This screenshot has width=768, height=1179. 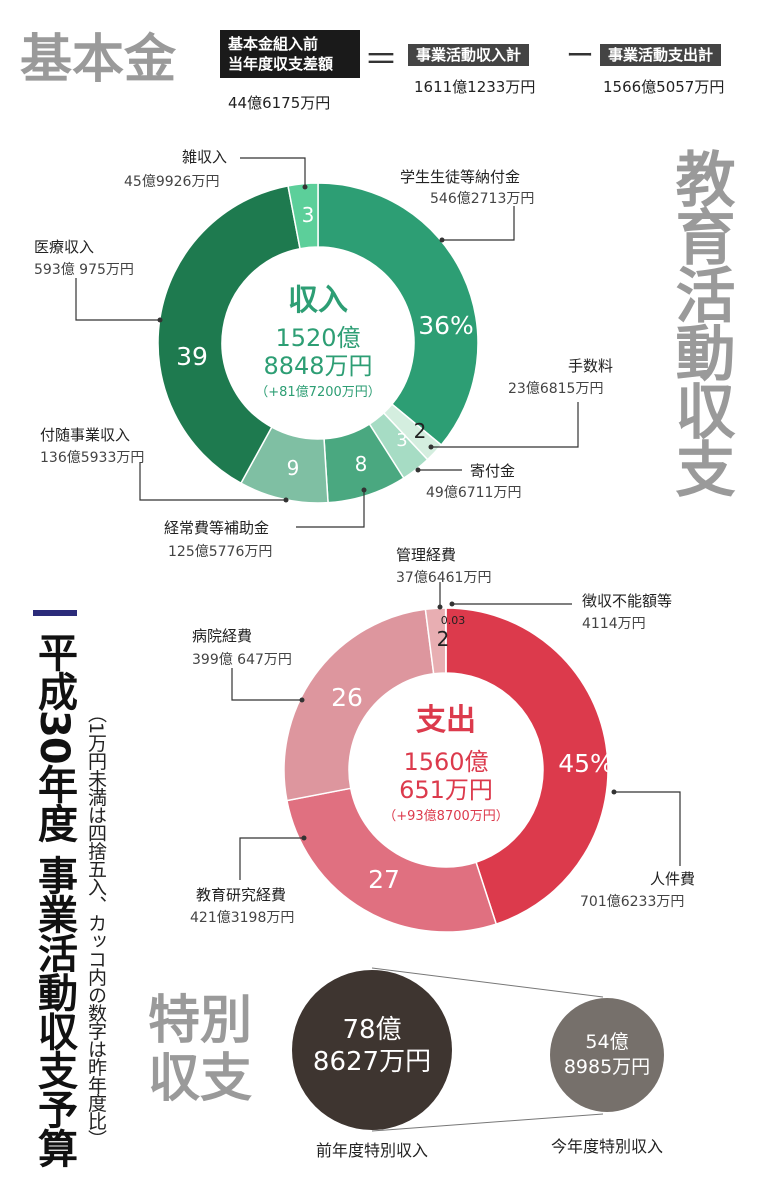 What do you see at coordinates (204, 157) in the screenshot?
I see `label-zatsu: 雑収入` at bounding box center [204, 157].